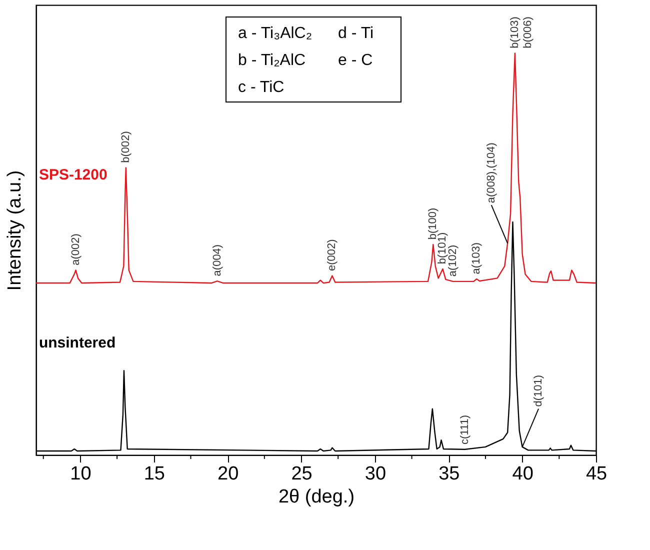 The image size is (650, 550). What do you see at coordinates (316, 497) in the screenshot?
I see `x-axis-title: 2θ (deg.)` at bounding box center [316, 497].